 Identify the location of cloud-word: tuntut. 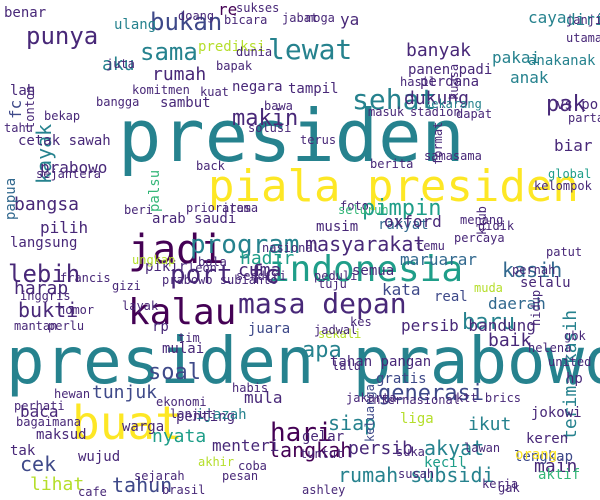
(322, 454).